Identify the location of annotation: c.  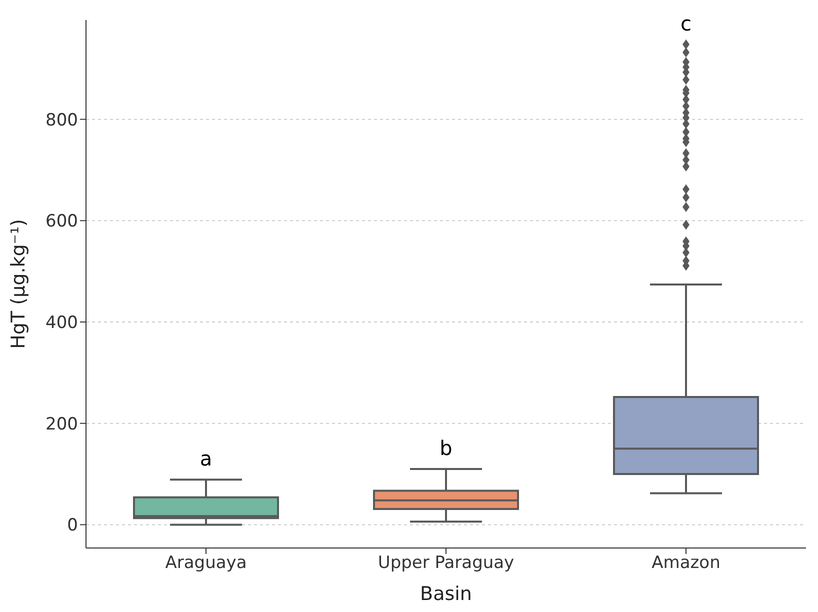
(686, 23).